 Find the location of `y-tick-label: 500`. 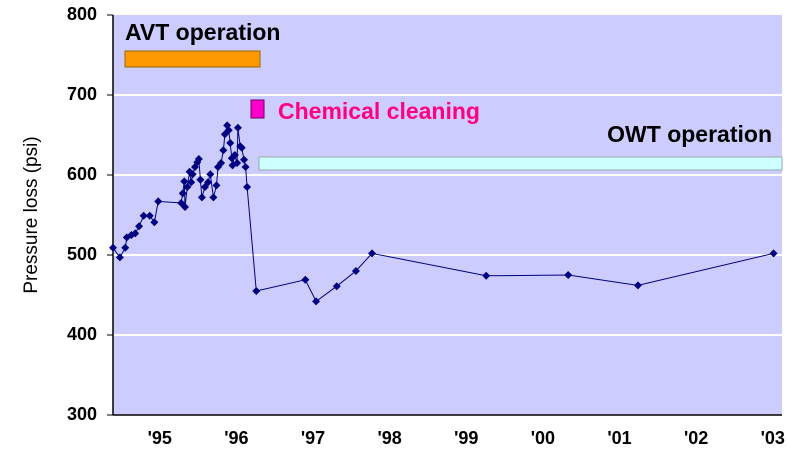

y-tick-label: 500 is located at coordinates (82, 254).